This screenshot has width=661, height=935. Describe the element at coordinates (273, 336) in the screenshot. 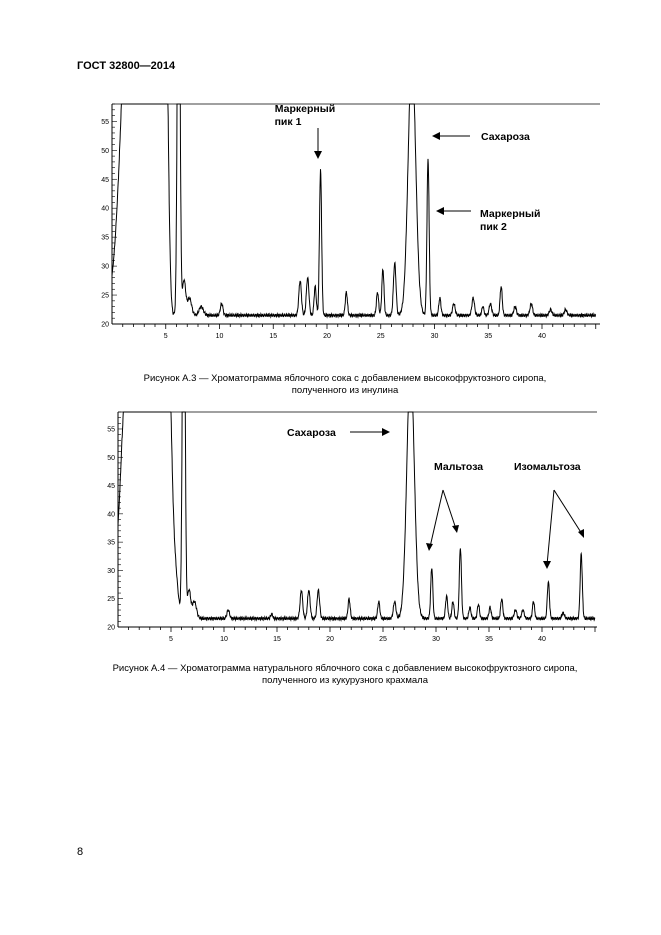

I see `chart1-x-tick-label: 15` at that location.